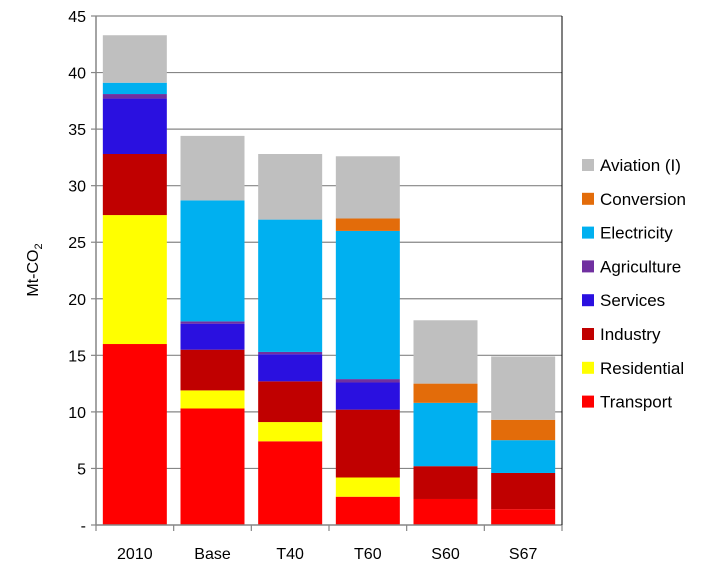  I want to click on y-tick-label: 25, so click(77, 243).